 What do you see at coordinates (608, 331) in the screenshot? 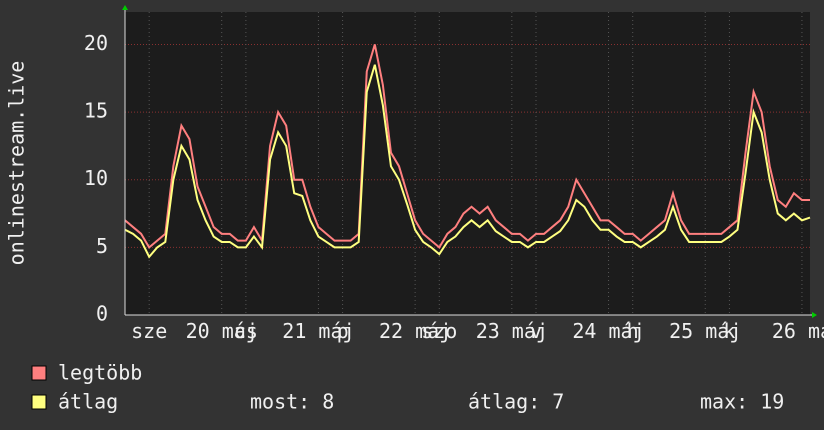
I see `x-tick-label: 24 máj` at bounding box center [608, 331].